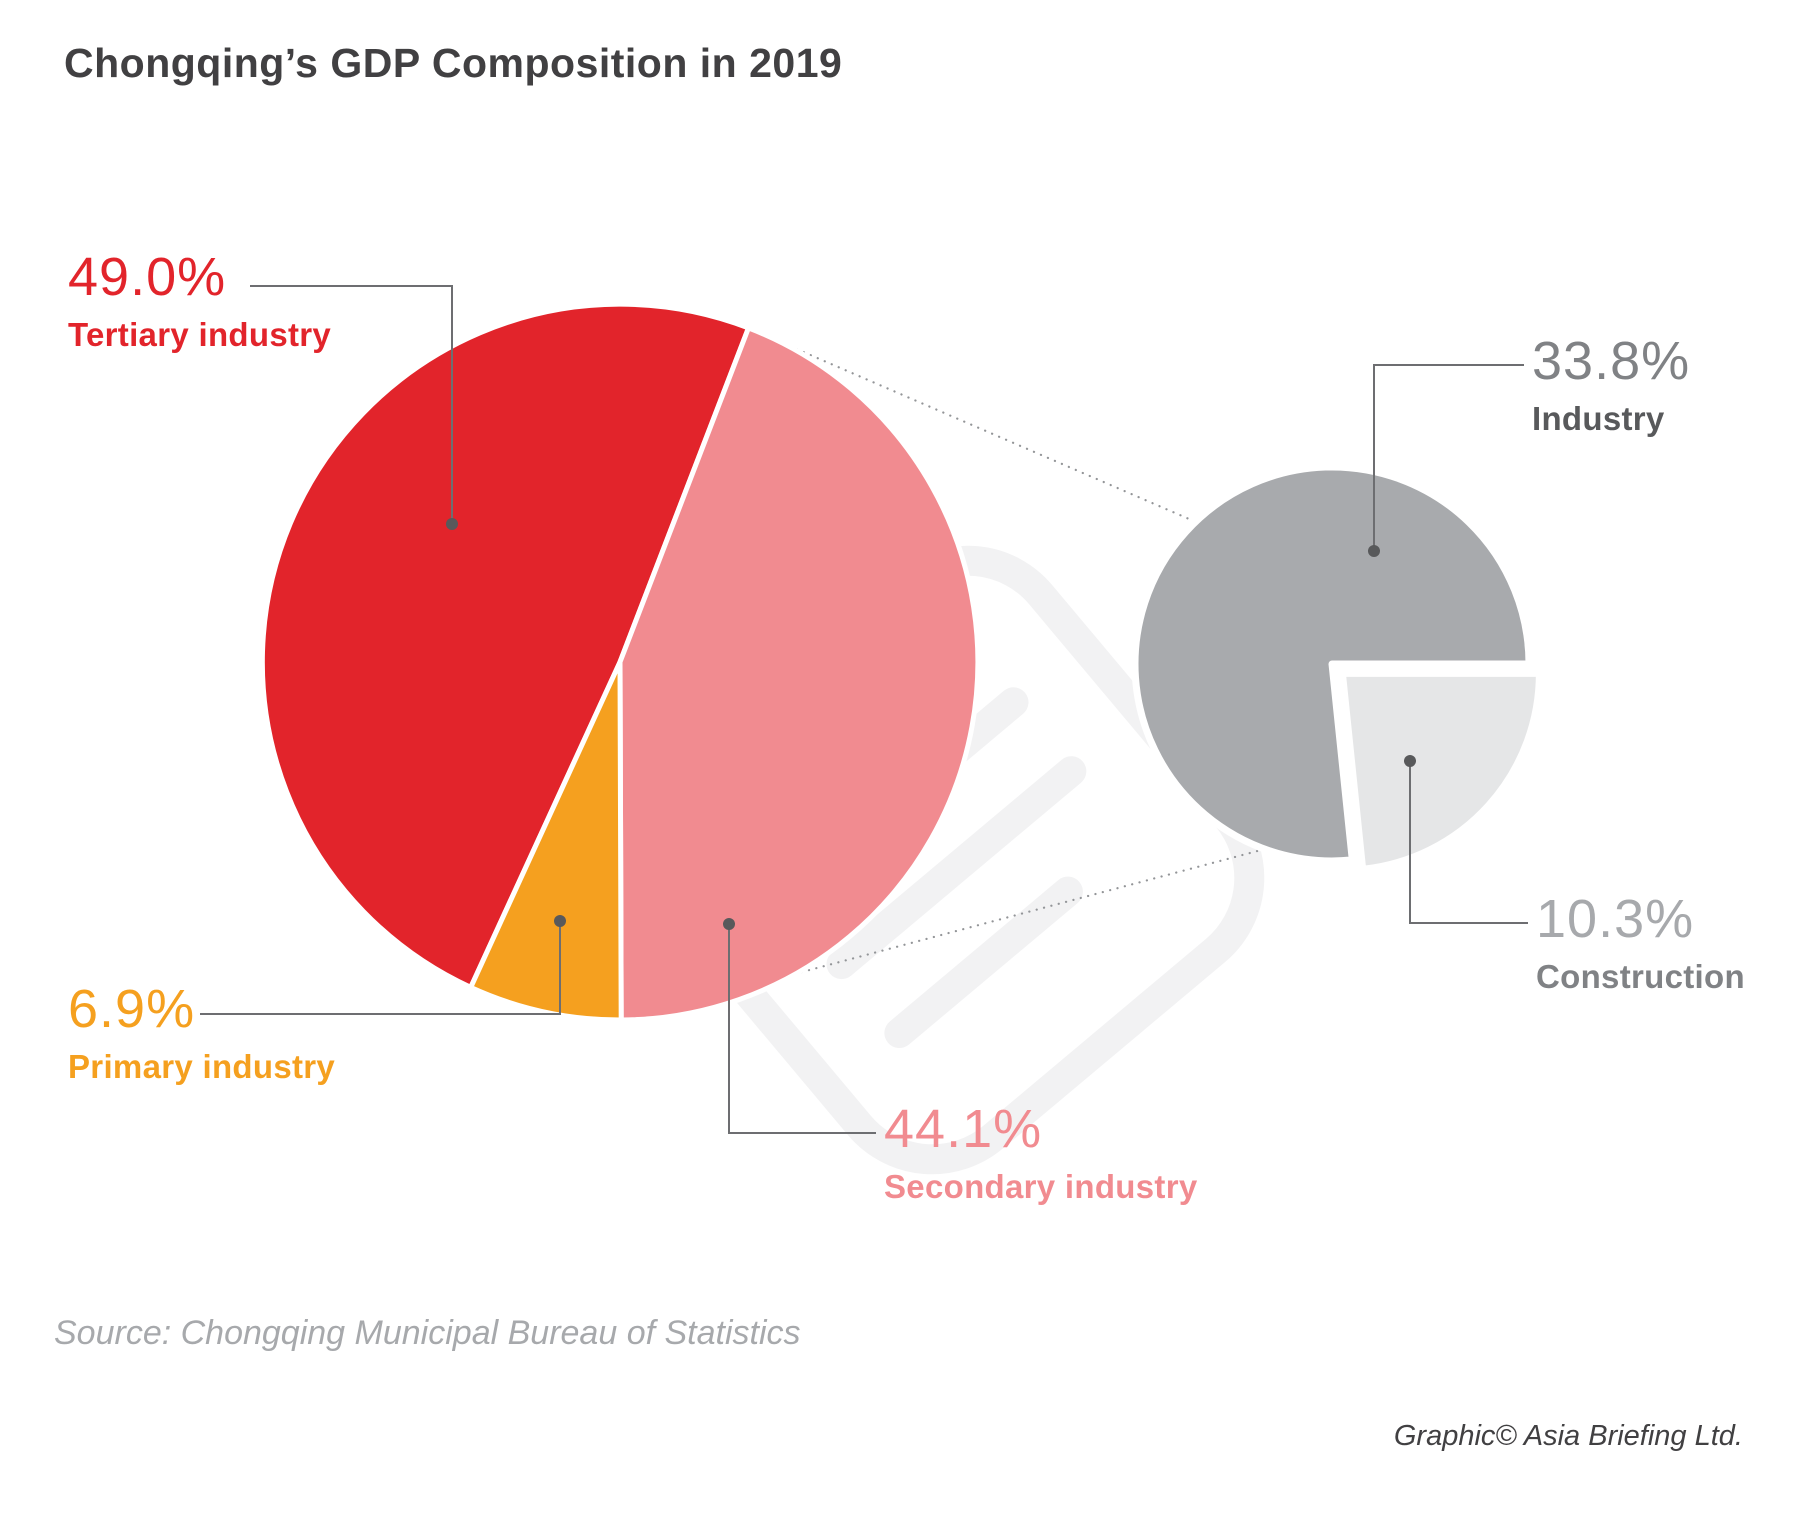 This screenshot has height=1529, width=1800. What do you see at coordinates (802, 1029) in the screenshot?
I see `secondary-leader-line` at bounding box center [802, 1029].